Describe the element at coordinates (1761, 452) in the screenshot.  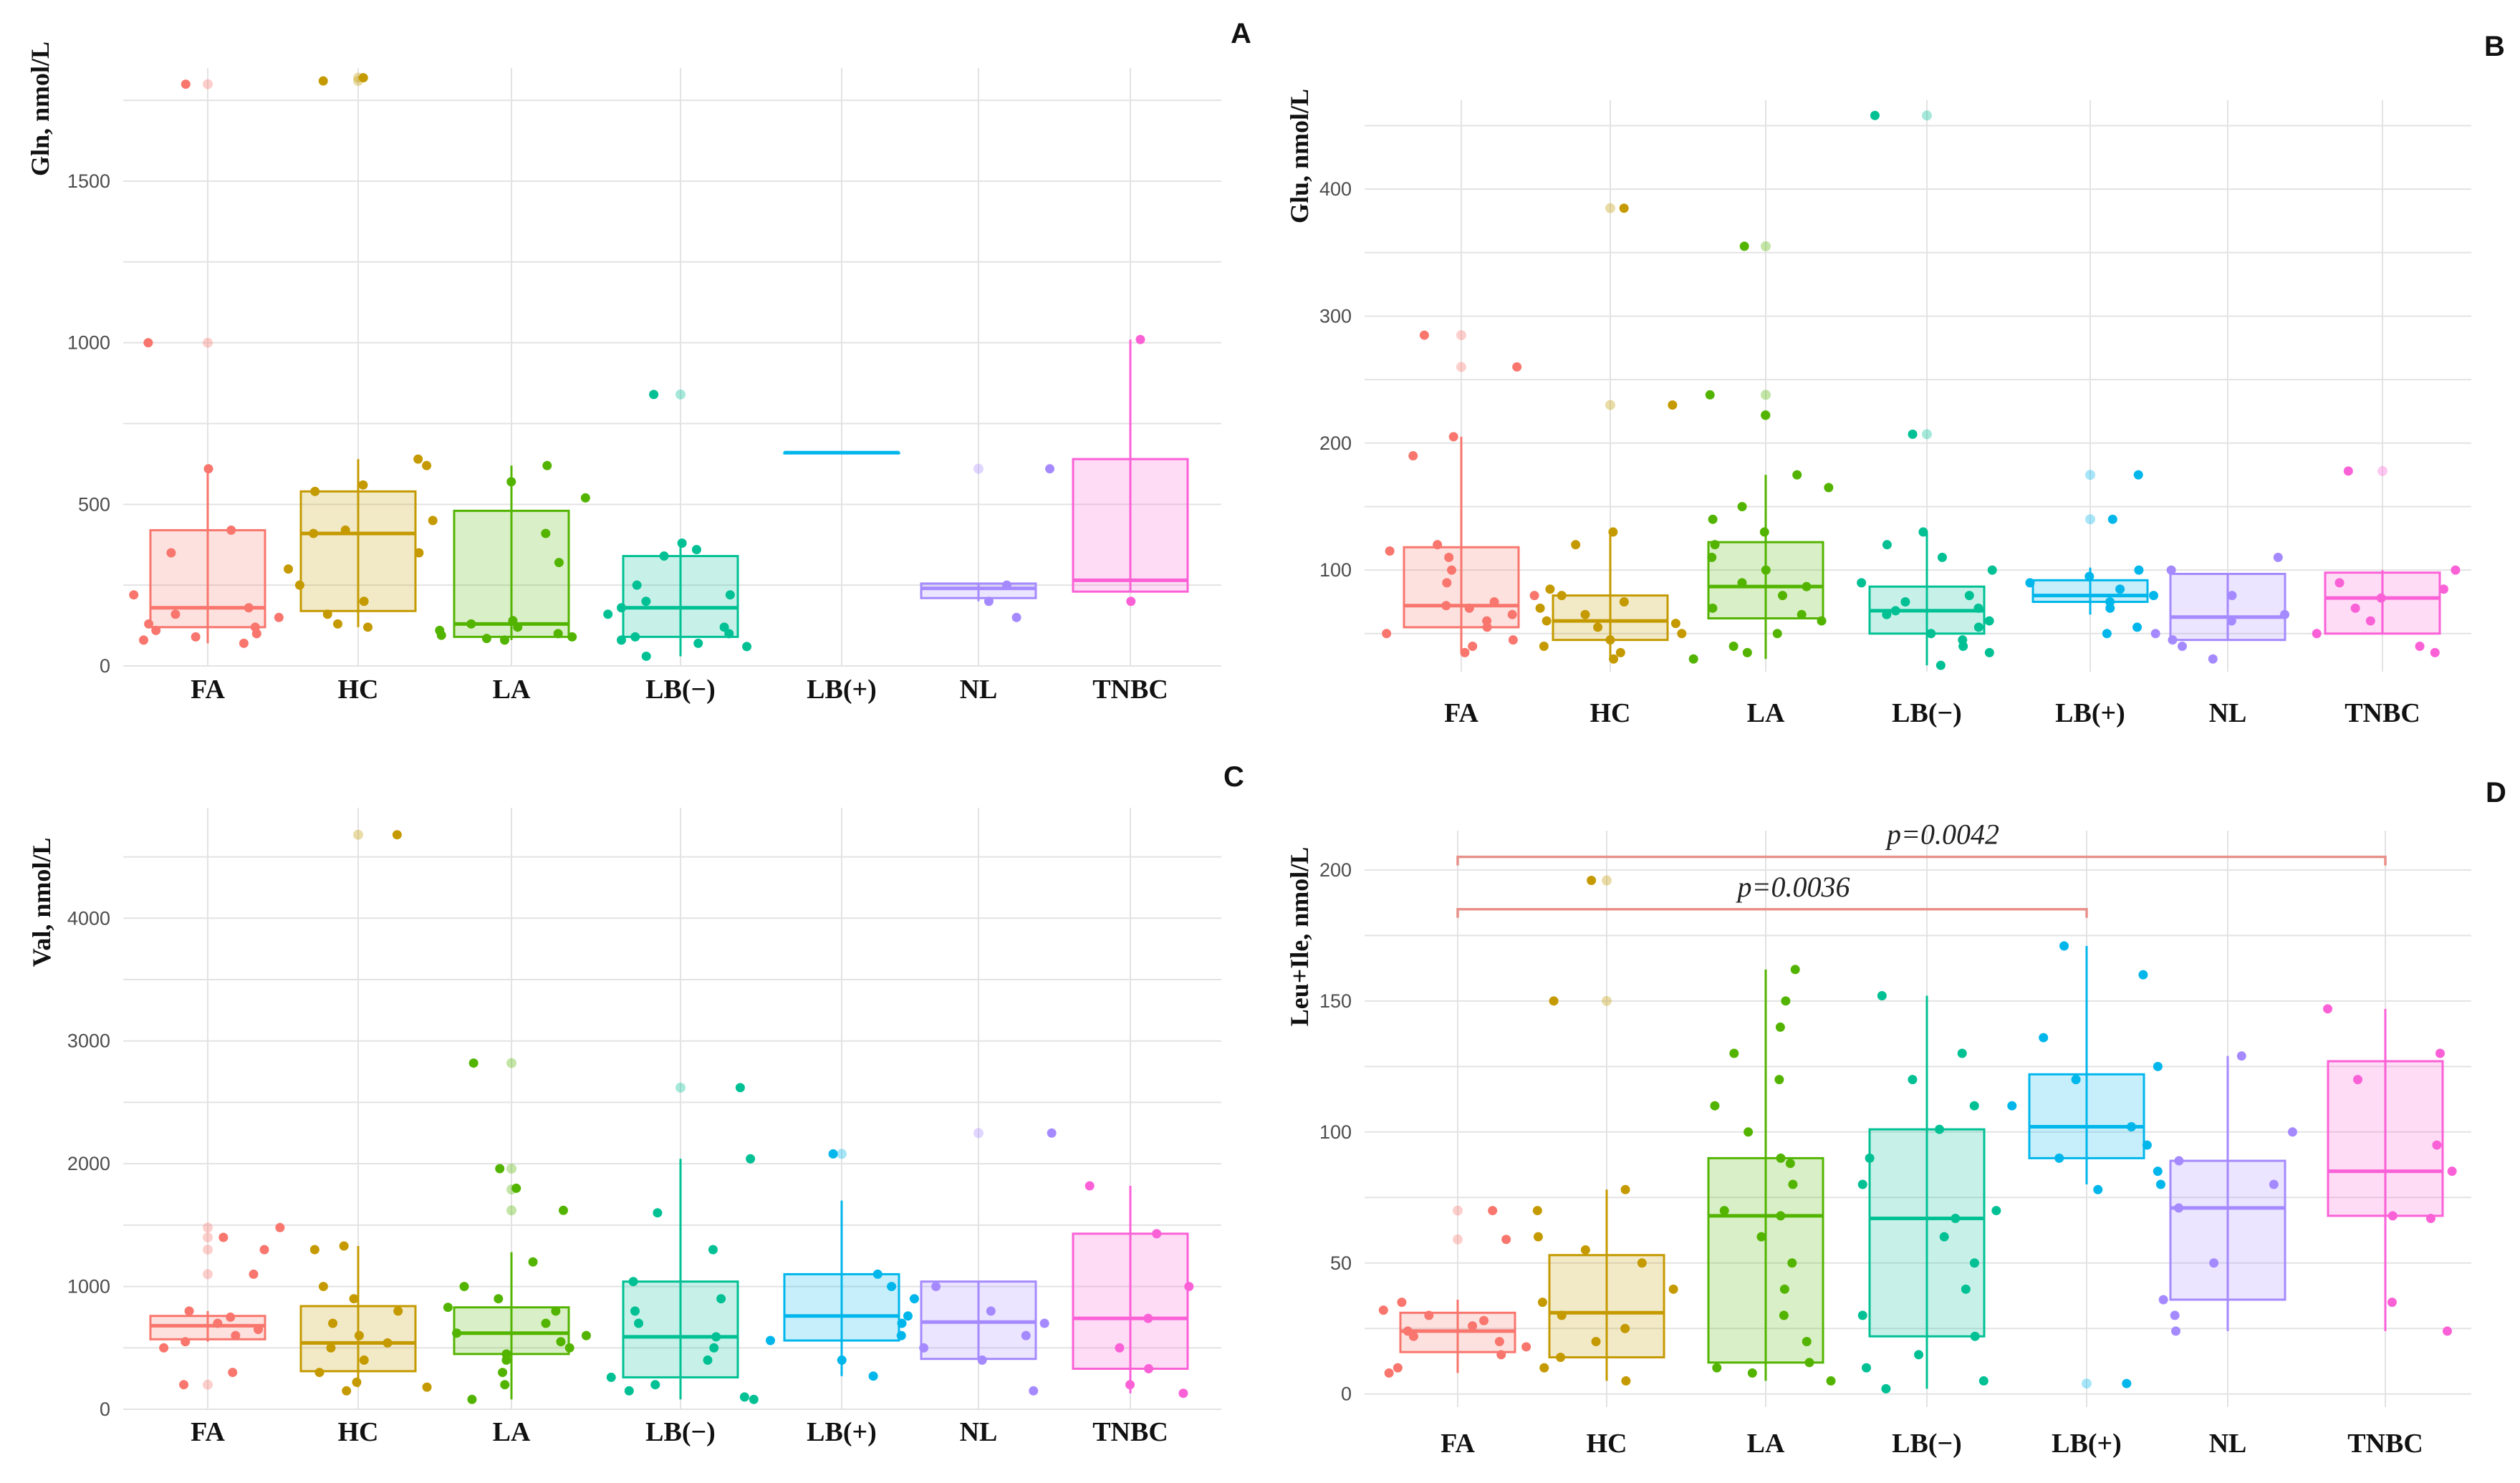
I see `box-LA` at that location.